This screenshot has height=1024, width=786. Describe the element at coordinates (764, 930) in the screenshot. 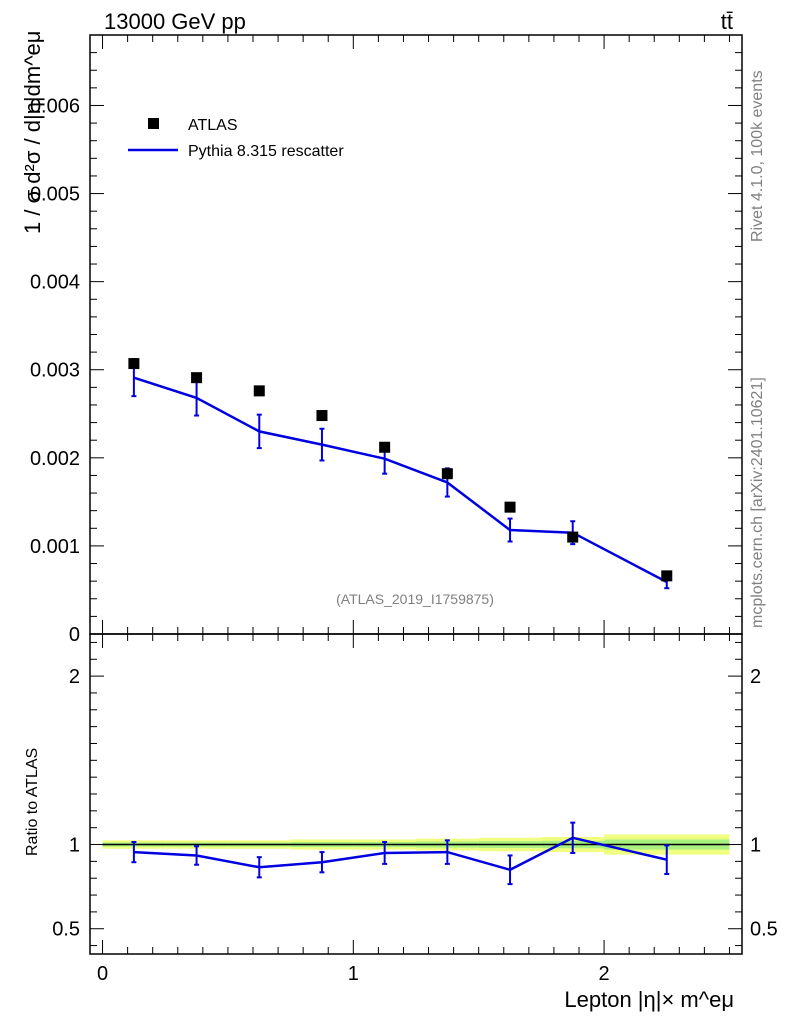

I see `ratio-y-tick-label-right: 0.5` at that location.